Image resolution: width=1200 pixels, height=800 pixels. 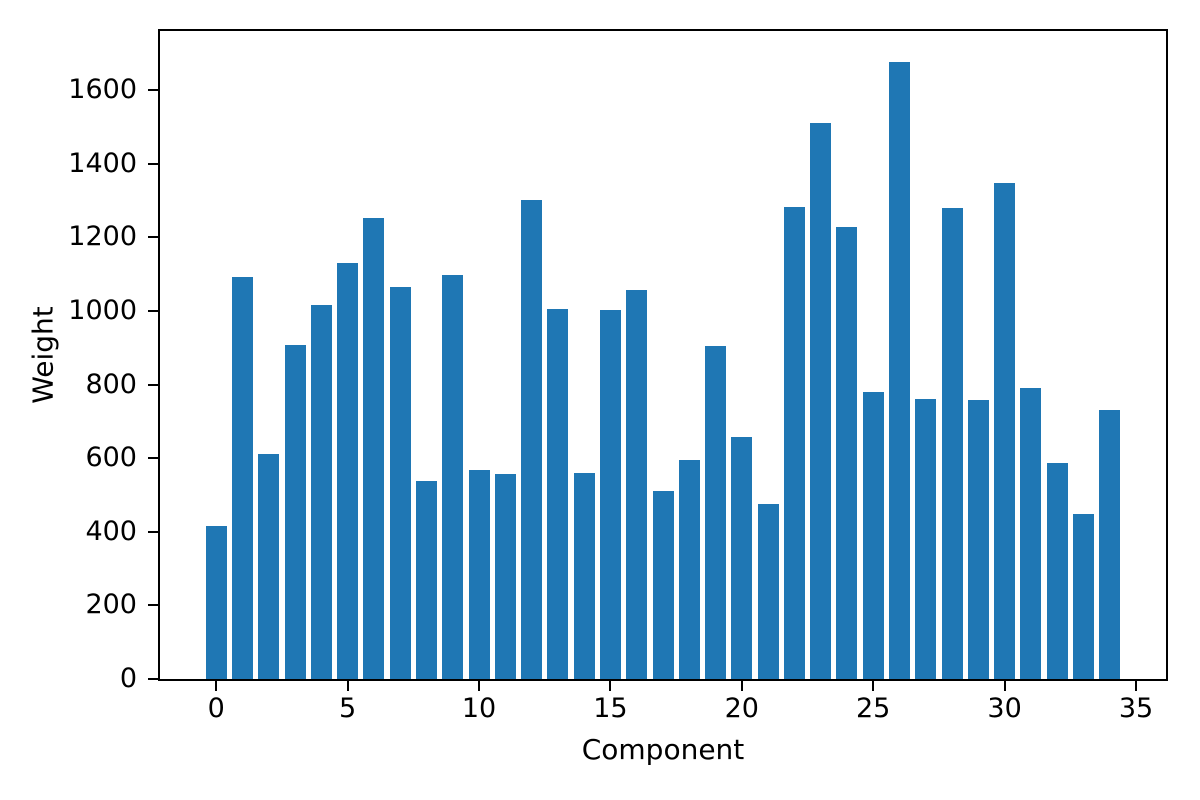 What do you see at coordinates (128, 678) in the screenshot?
I see `y-tick-label: 0` at bounding box center [128, 678].